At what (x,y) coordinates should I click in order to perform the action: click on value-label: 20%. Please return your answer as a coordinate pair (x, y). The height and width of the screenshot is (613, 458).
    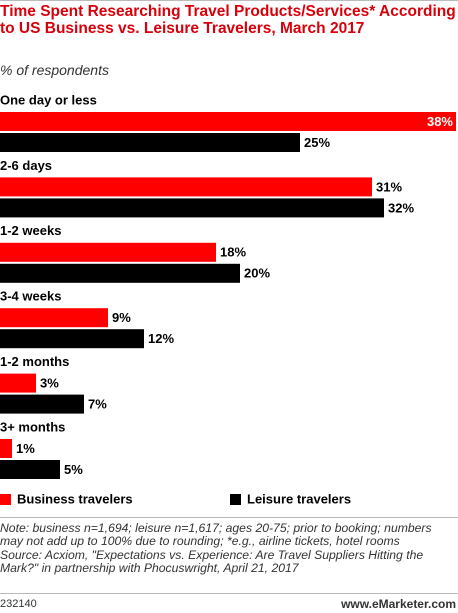
    Looking at the image, I should click on (257, 273).